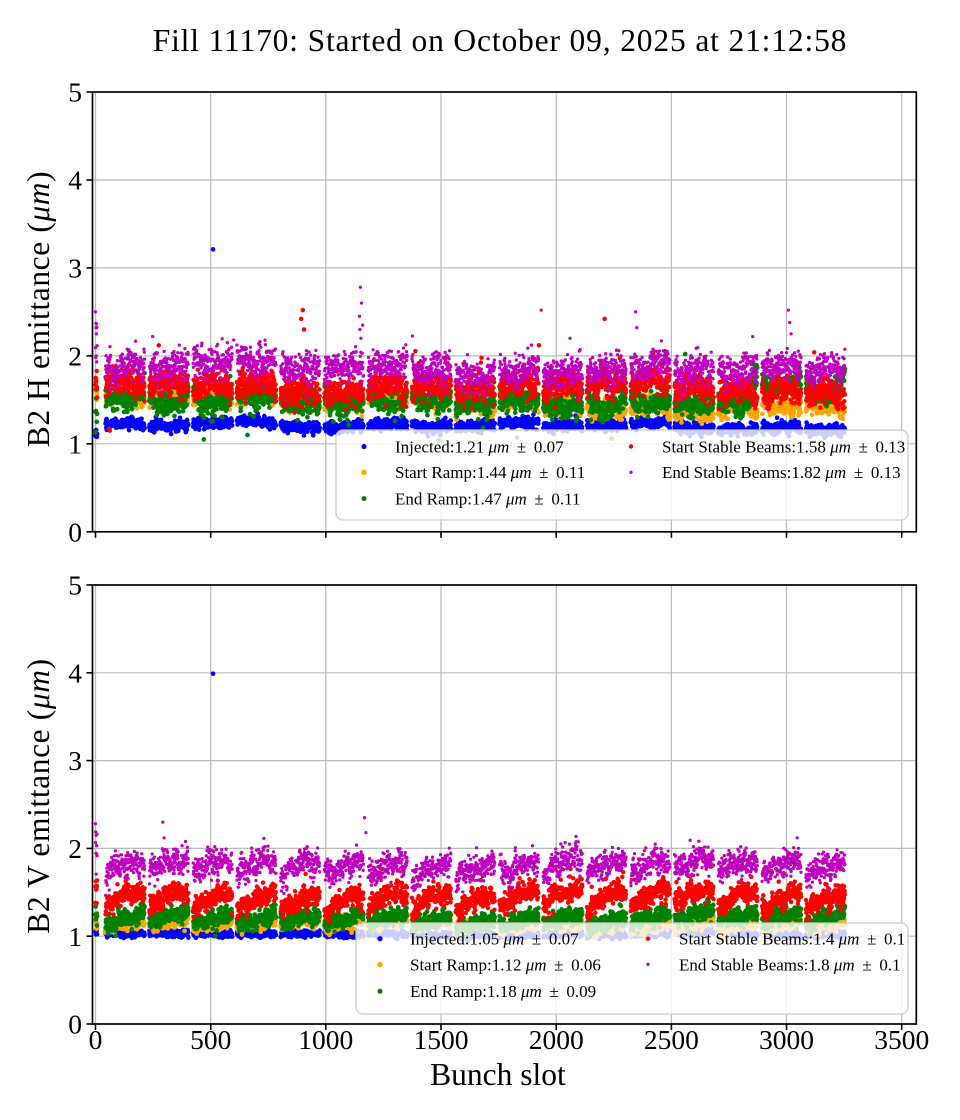 The height and width of the screenshot is (1120, 960). I want to click on svg-text:End Stable Beams:1.82 μm ± 0: End Stable Beams:1.82 μm ± 0.13, so click(781, 472).